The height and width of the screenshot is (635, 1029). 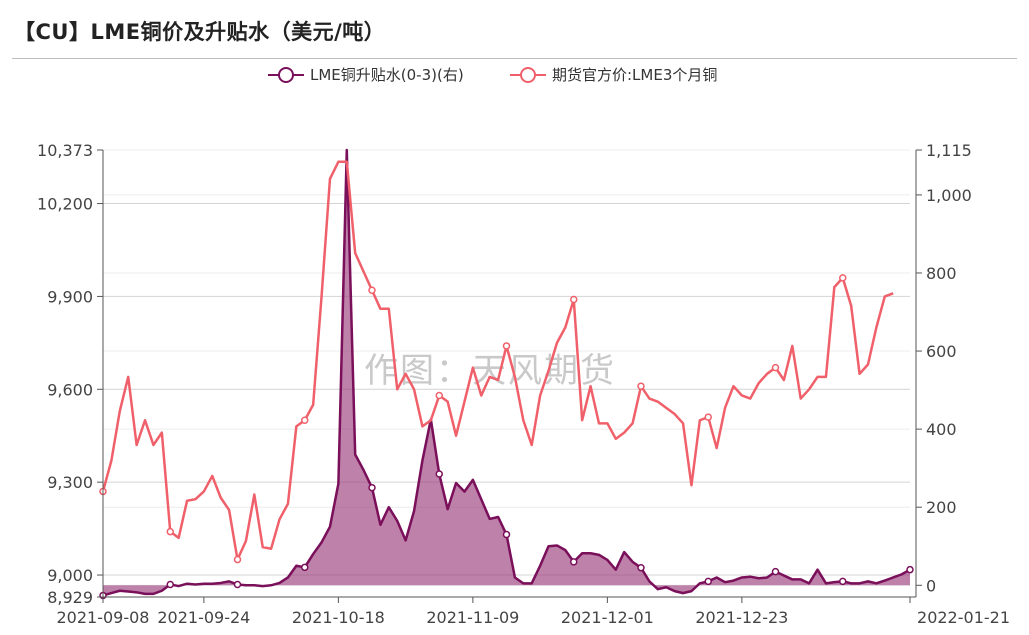 What do you see at coordinates (70, 575) in the screenshot?
I see `y-left-tick-label: 9,000` at bounding box center [70, 575].